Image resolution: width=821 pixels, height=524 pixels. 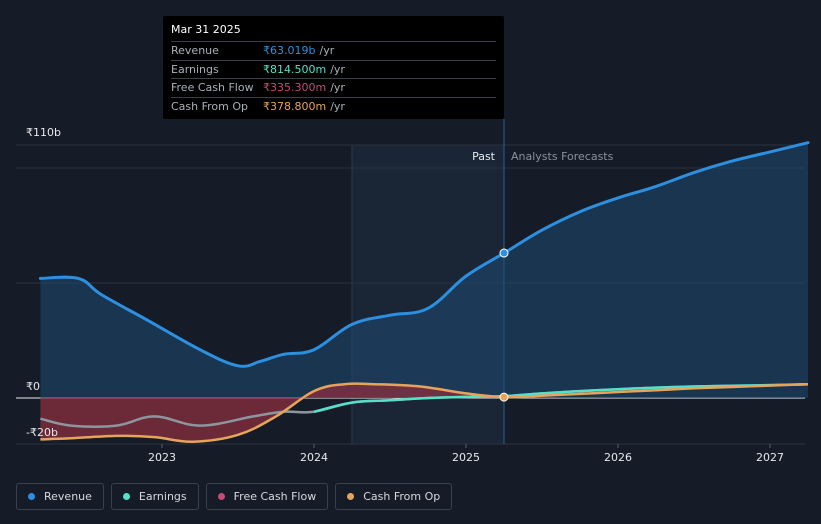 I want to click on revenue-marker, so click(x=504, y=253).